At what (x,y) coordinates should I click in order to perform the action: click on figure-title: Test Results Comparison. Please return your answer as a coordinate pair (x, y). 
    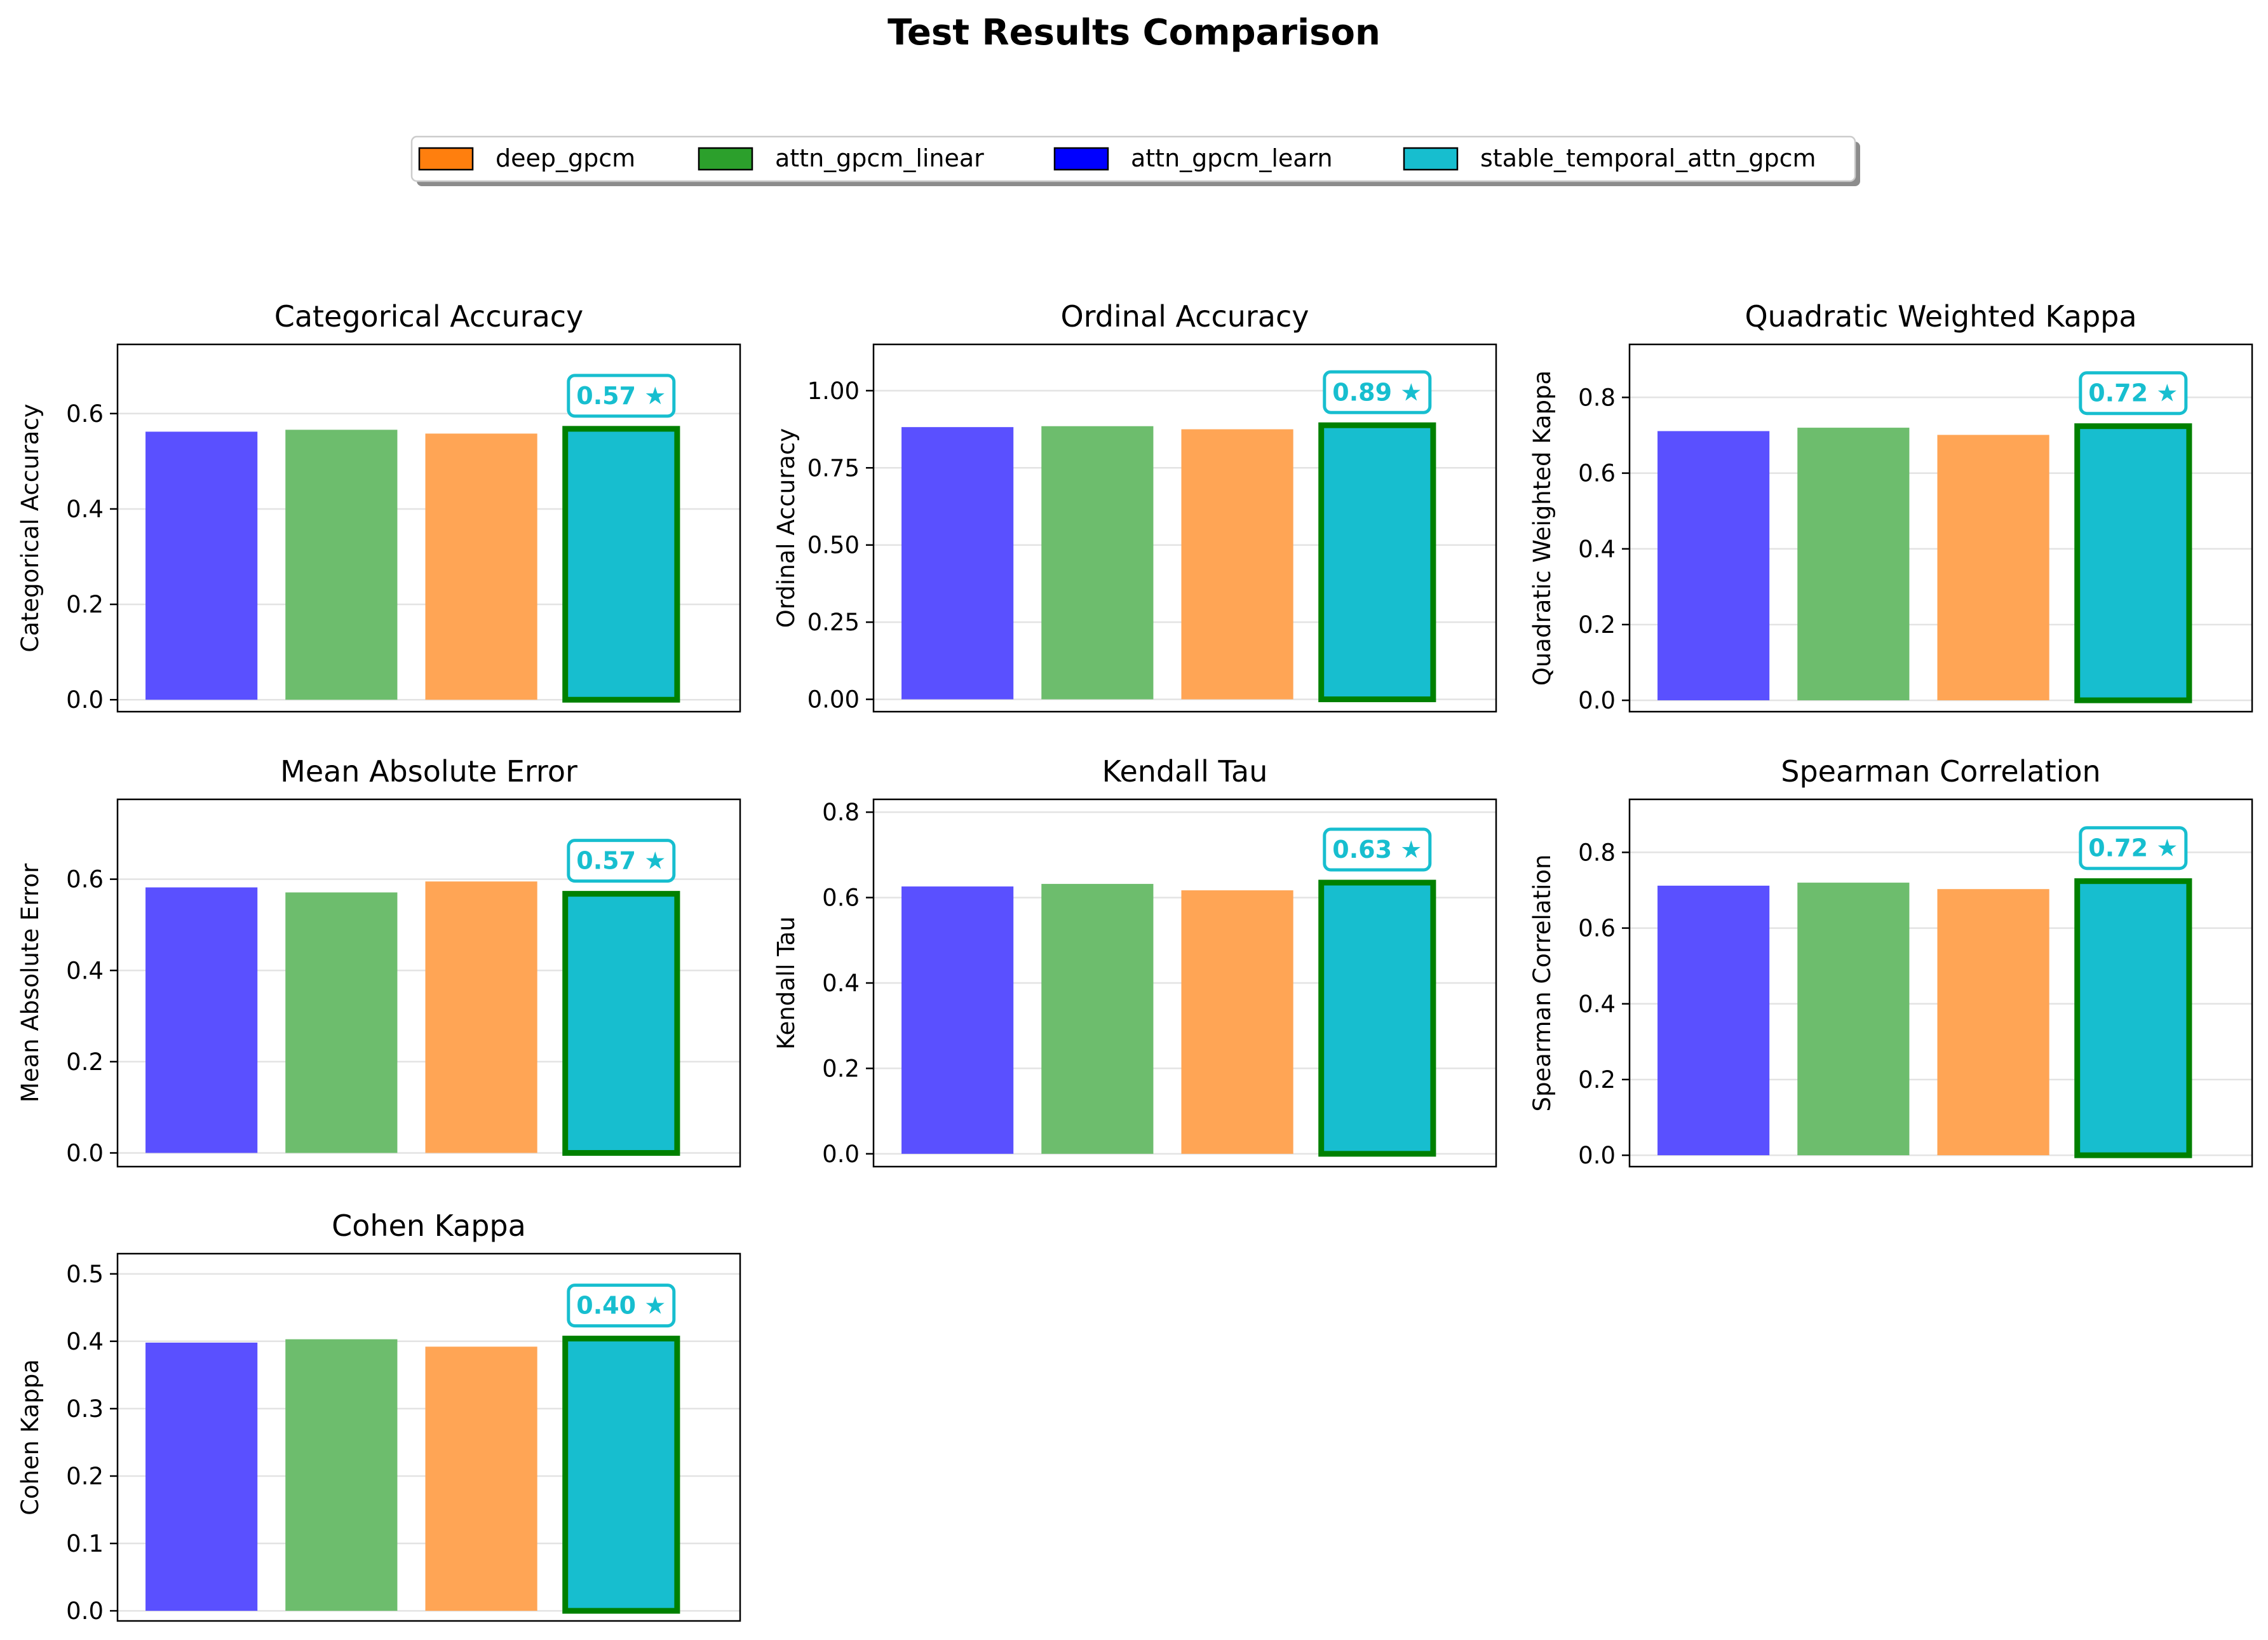
    Looking at the image, I should click on (1134, 32).